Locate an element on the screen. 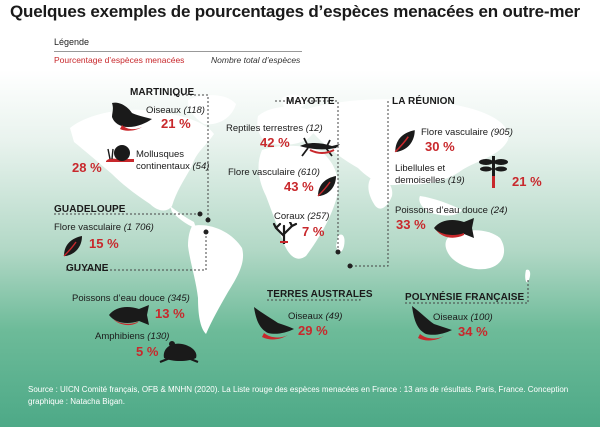  martinique-dot is located at coordinates (208, 220).